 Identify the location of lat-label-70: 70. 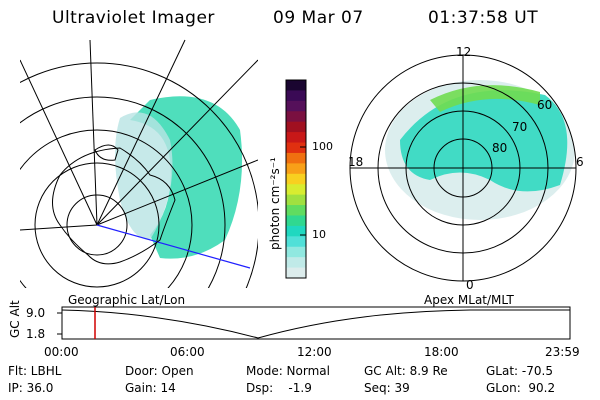
(520, 127).